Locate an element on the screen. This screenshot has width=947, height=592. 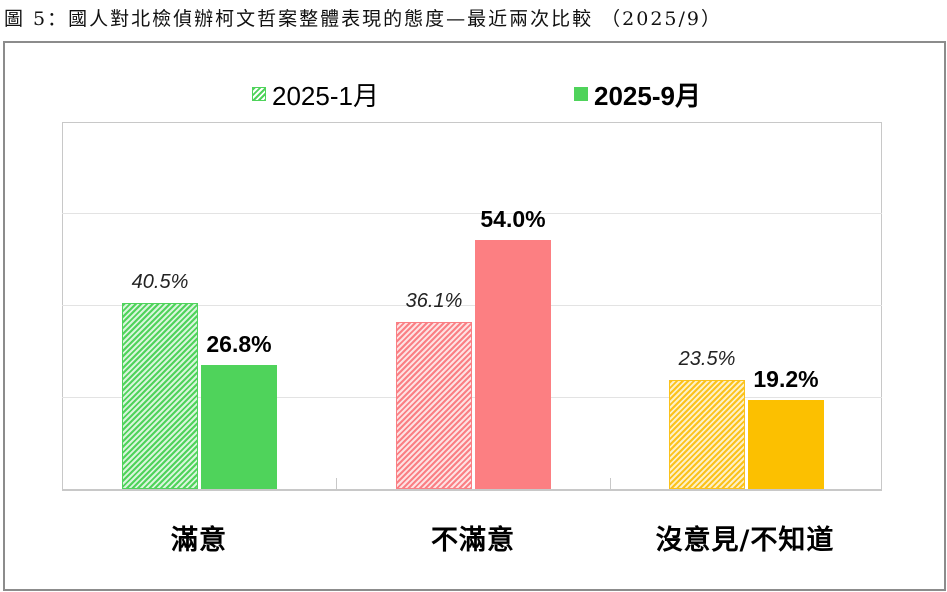
legend-item-2025-9: 2025-9月 is located at coordinates (637, 94).